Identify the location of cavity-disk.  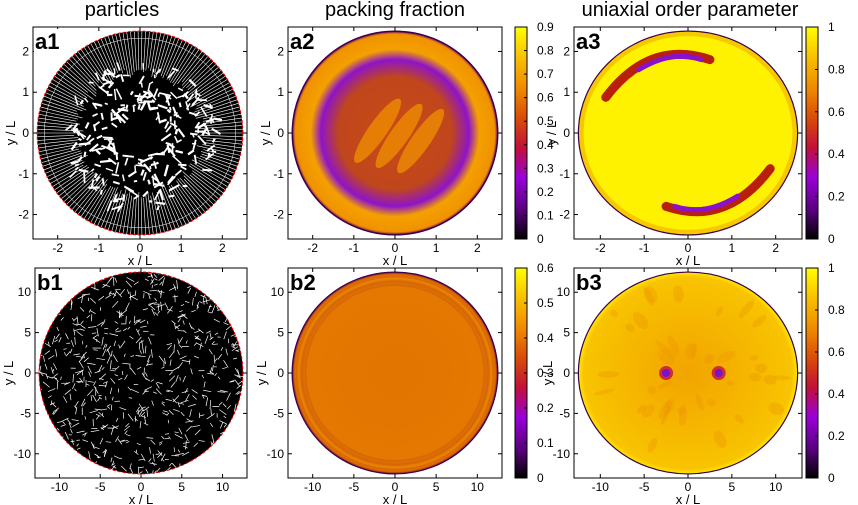
(141, 373).